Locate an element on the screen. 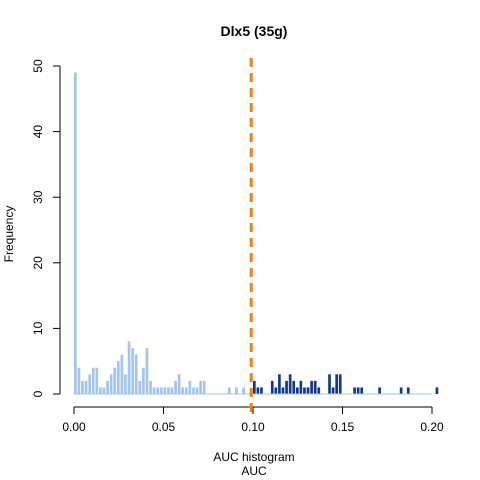  x-tick-label: 0.20 is located at coordinates (432, 427).